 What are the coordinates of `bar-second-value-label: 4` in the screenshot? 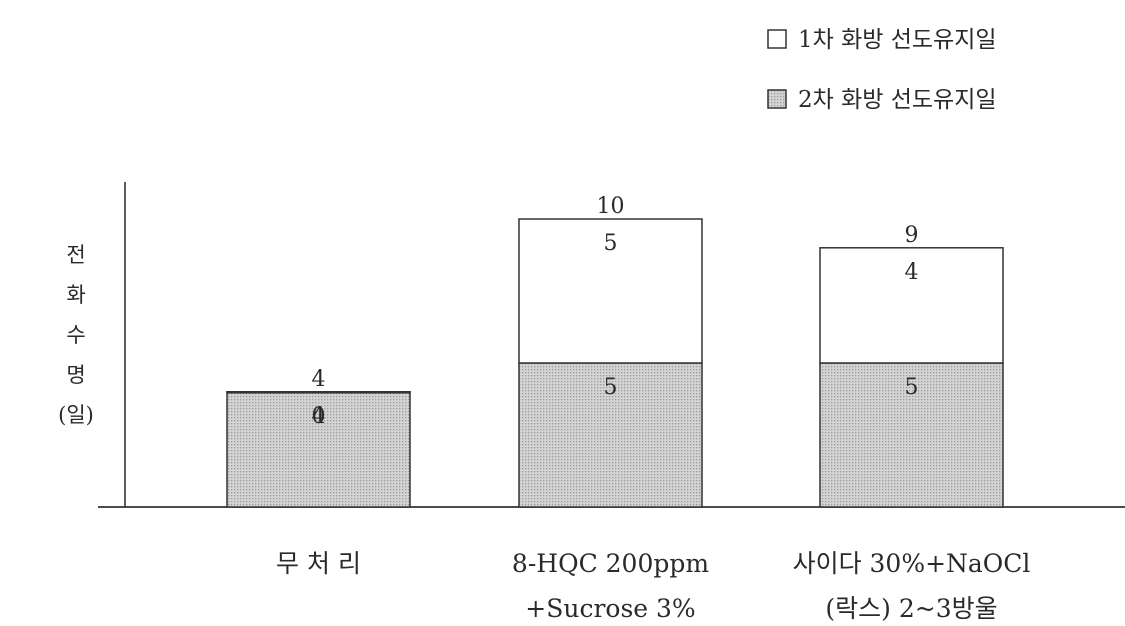 It's located at (319, 416).